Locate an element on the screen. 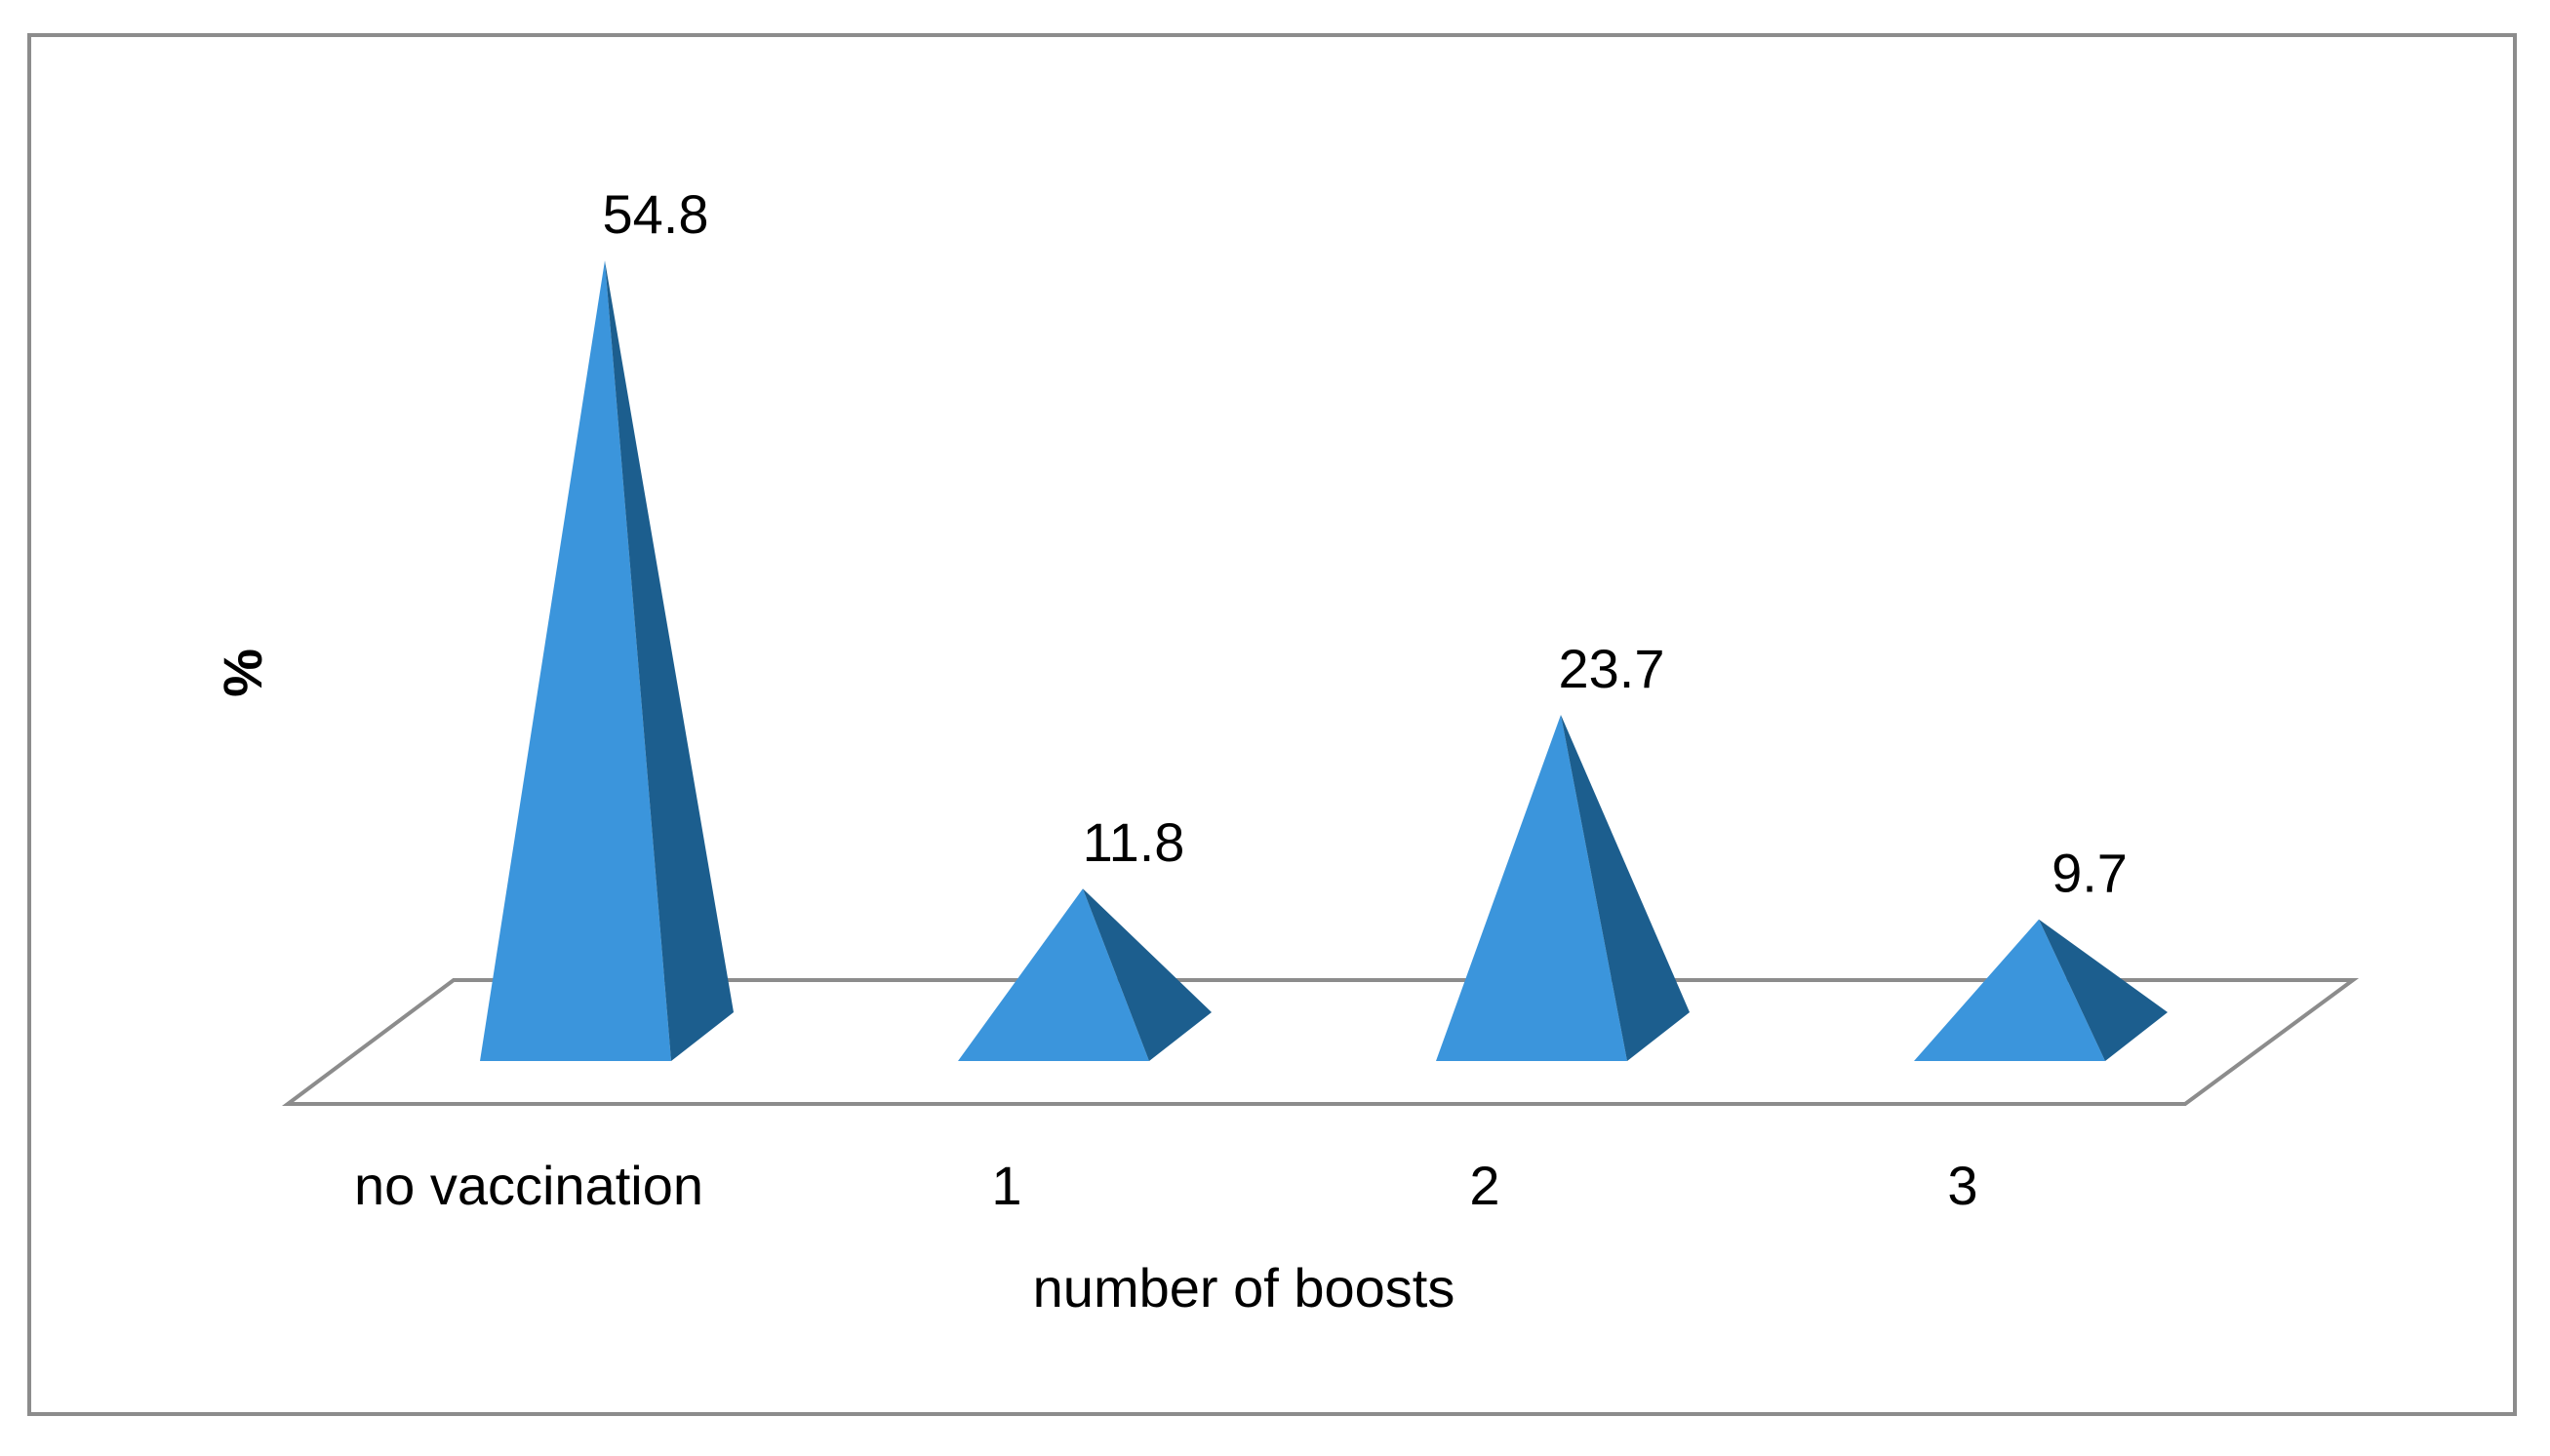 The image size is (2550, 1456). data-label: 54.8 is located at coordinates (656, 214).